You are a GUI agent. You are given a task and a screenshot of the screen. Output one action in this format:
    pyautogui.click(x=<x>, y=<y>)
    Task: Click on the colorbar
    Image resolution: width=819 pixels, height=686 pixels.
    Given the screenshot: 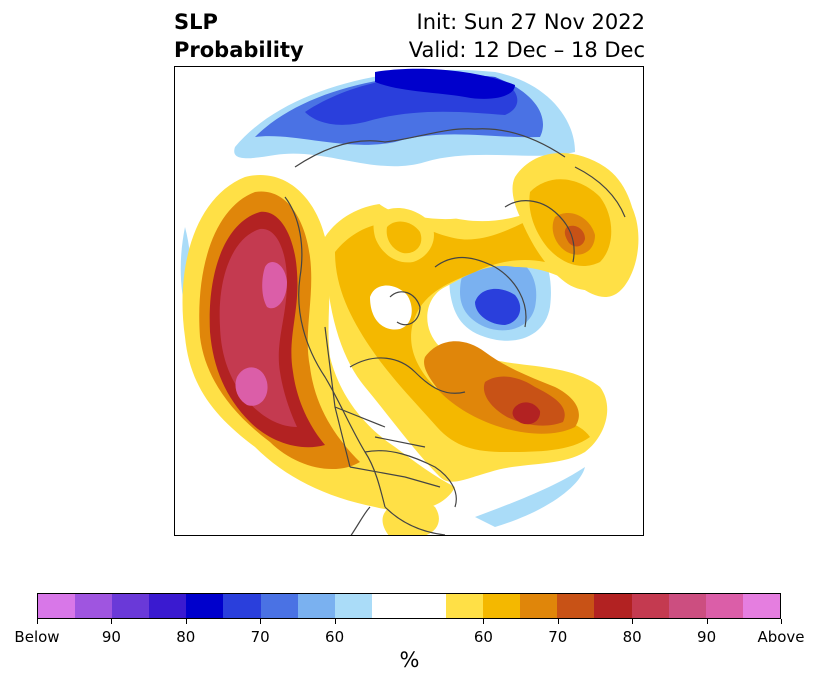 What is the action you would take?
    pyautogui.click(x=409, y=606)
    